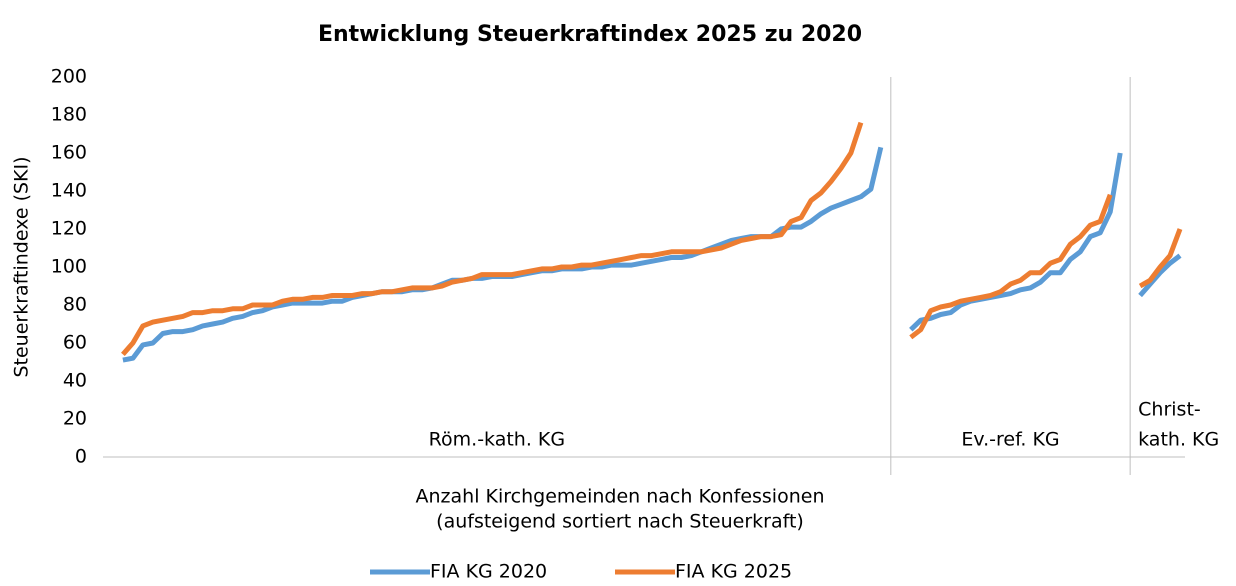 The image size is (1236, 586). I want to click on y-tick-label: 180, so click(69, 115).